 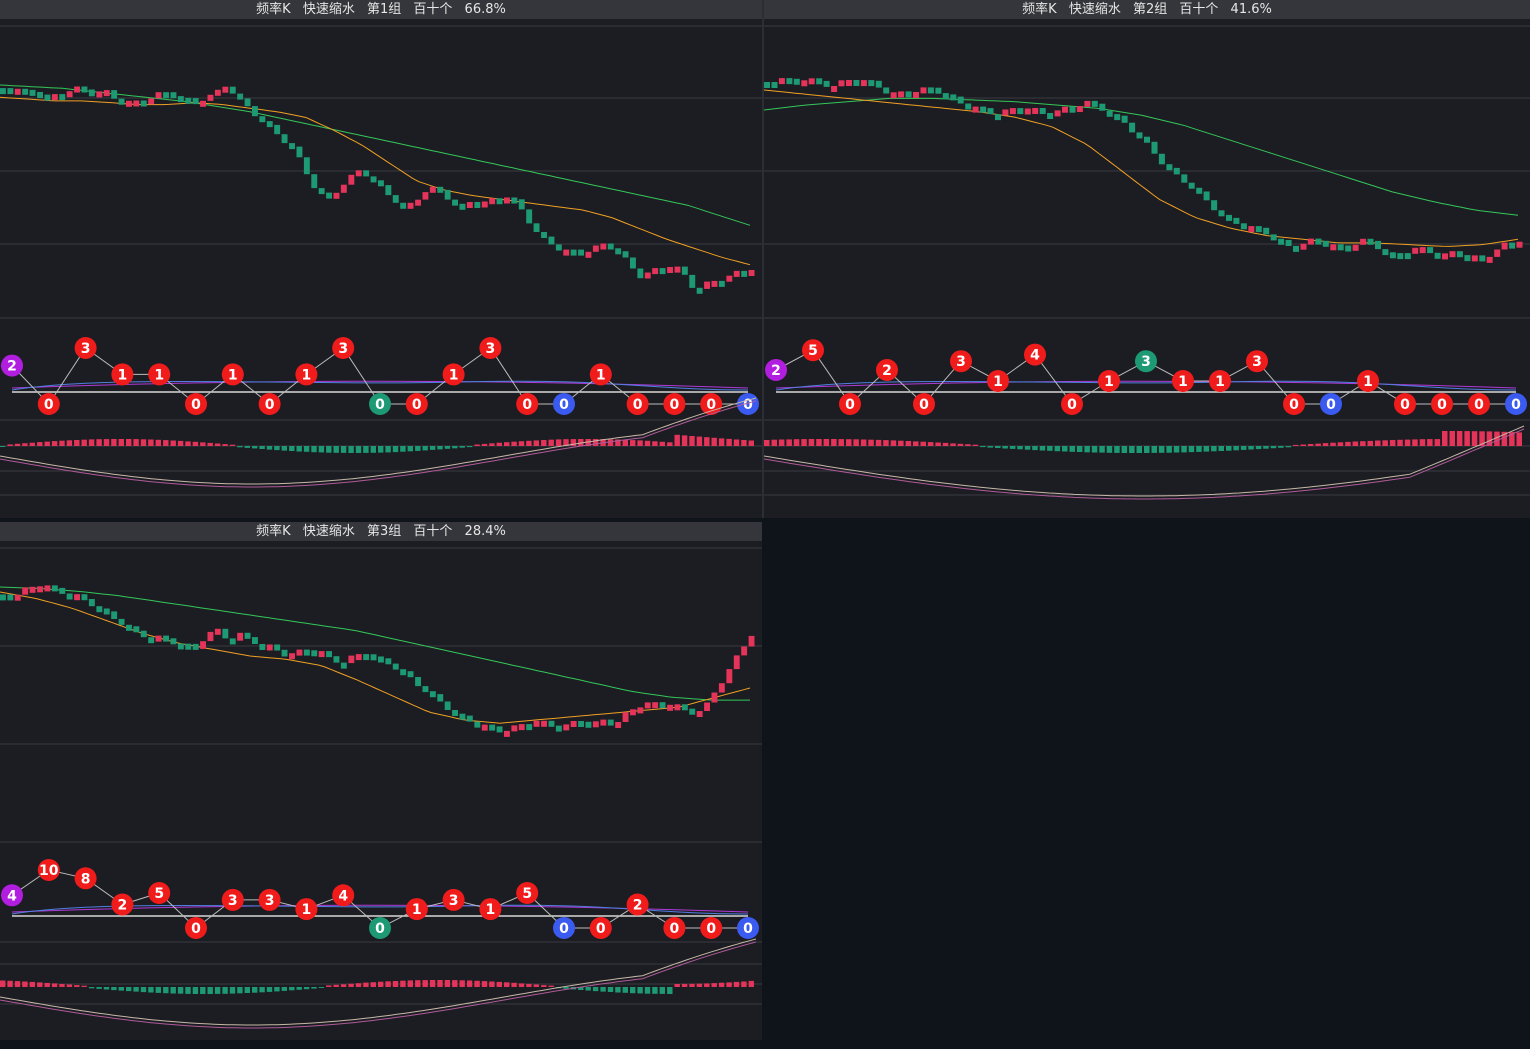 I want to click on panel-title: 频率K 快速缩水 第2组 百十个 41.6%, so click(x=1147, y=9).